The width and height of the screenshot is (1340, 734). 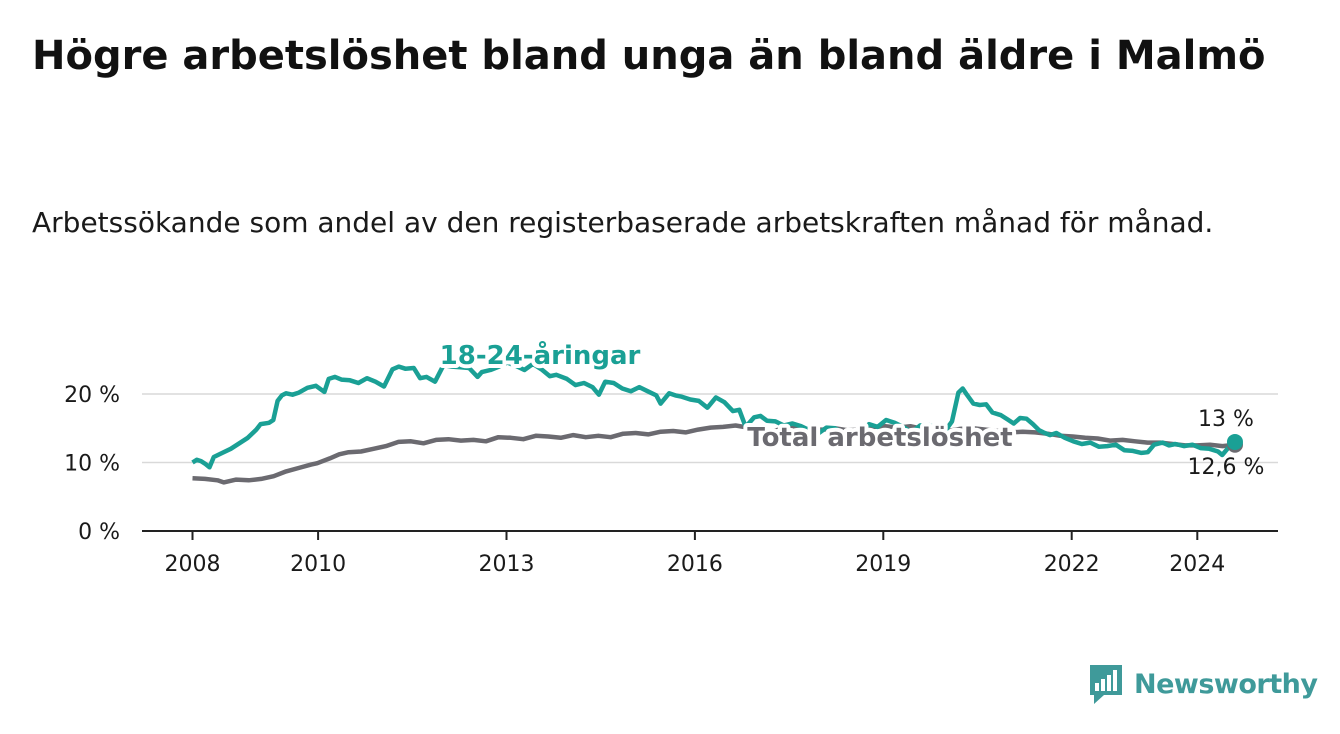 What do you see at coordinates (1197, 564) in the screenshot?
I see `x-tick-label: 2024` at bounding box center [1197, 564].